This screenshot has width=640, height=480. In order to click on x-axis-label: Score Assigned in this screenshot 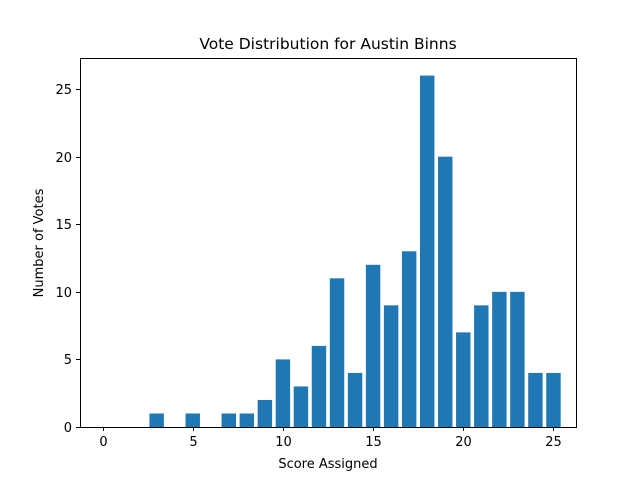, I will do `click(327, 464)`.